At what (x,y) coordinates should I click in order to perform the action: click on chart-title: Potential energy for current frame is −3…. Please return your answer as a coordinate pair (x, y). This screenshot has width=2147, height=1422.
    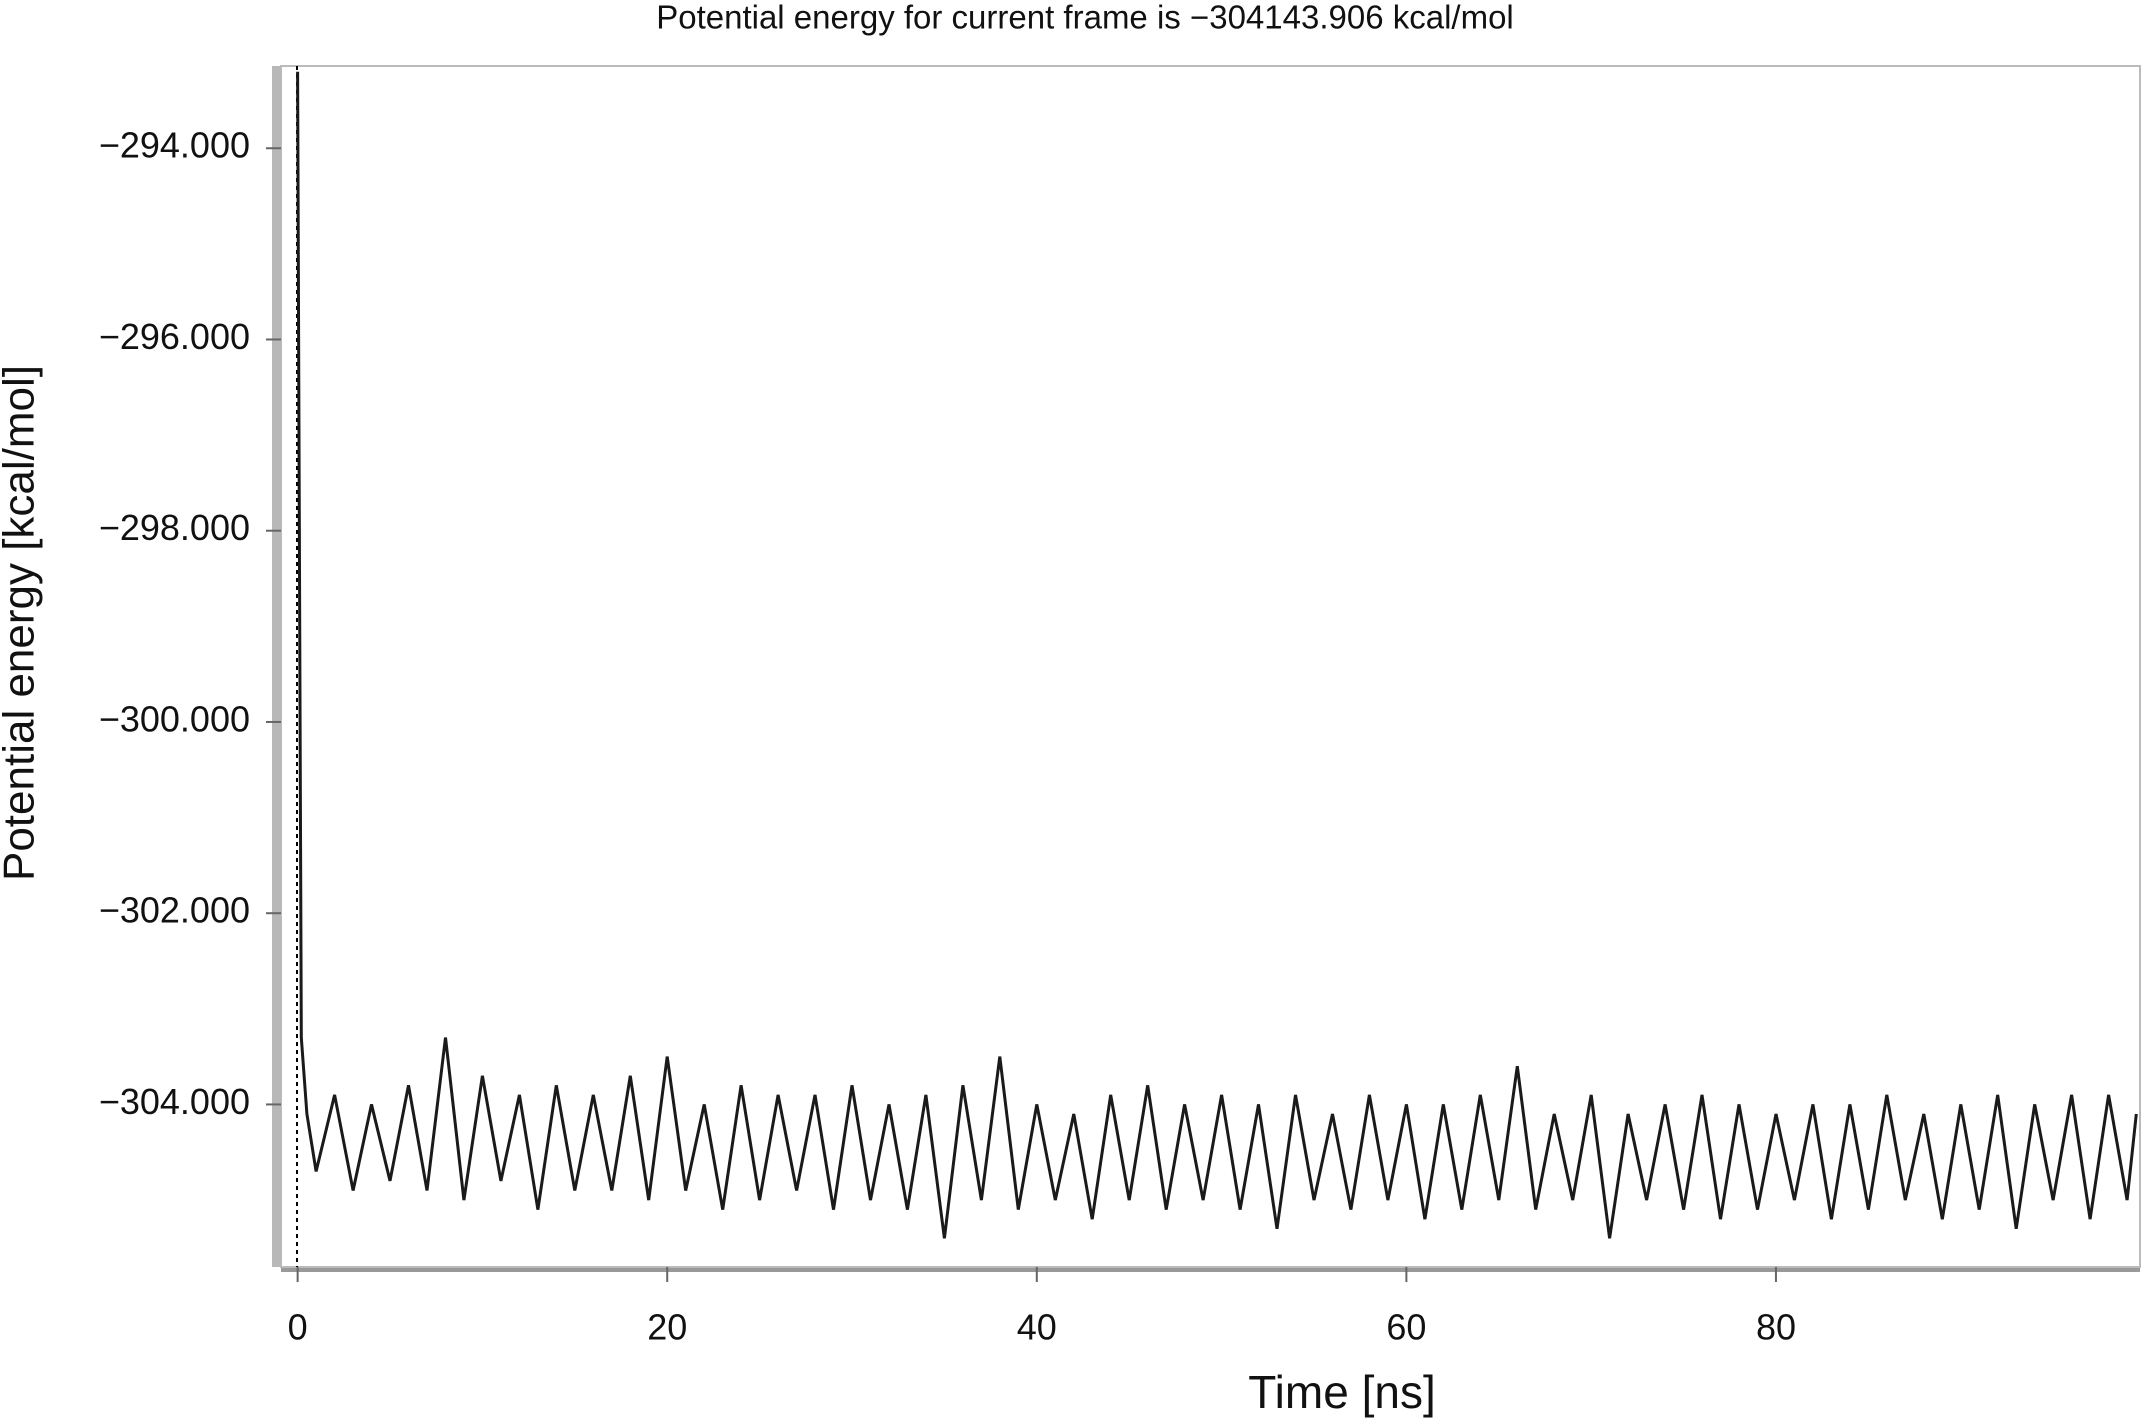
    Looking at the image, I should click on (1085, 18).